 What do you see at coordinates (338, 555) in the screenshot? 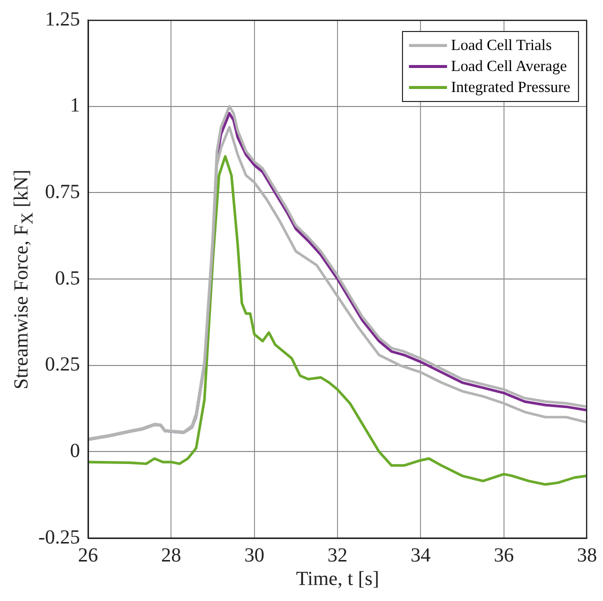
I see `x-tick-label: 32` at bounding box center [338, 555].